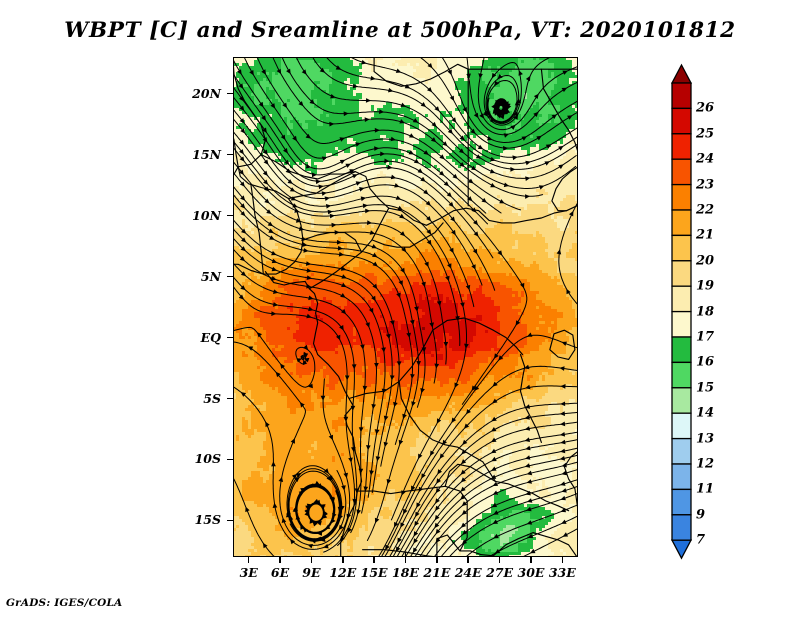  I want to click on colorbar-svg, so click(681, 311).